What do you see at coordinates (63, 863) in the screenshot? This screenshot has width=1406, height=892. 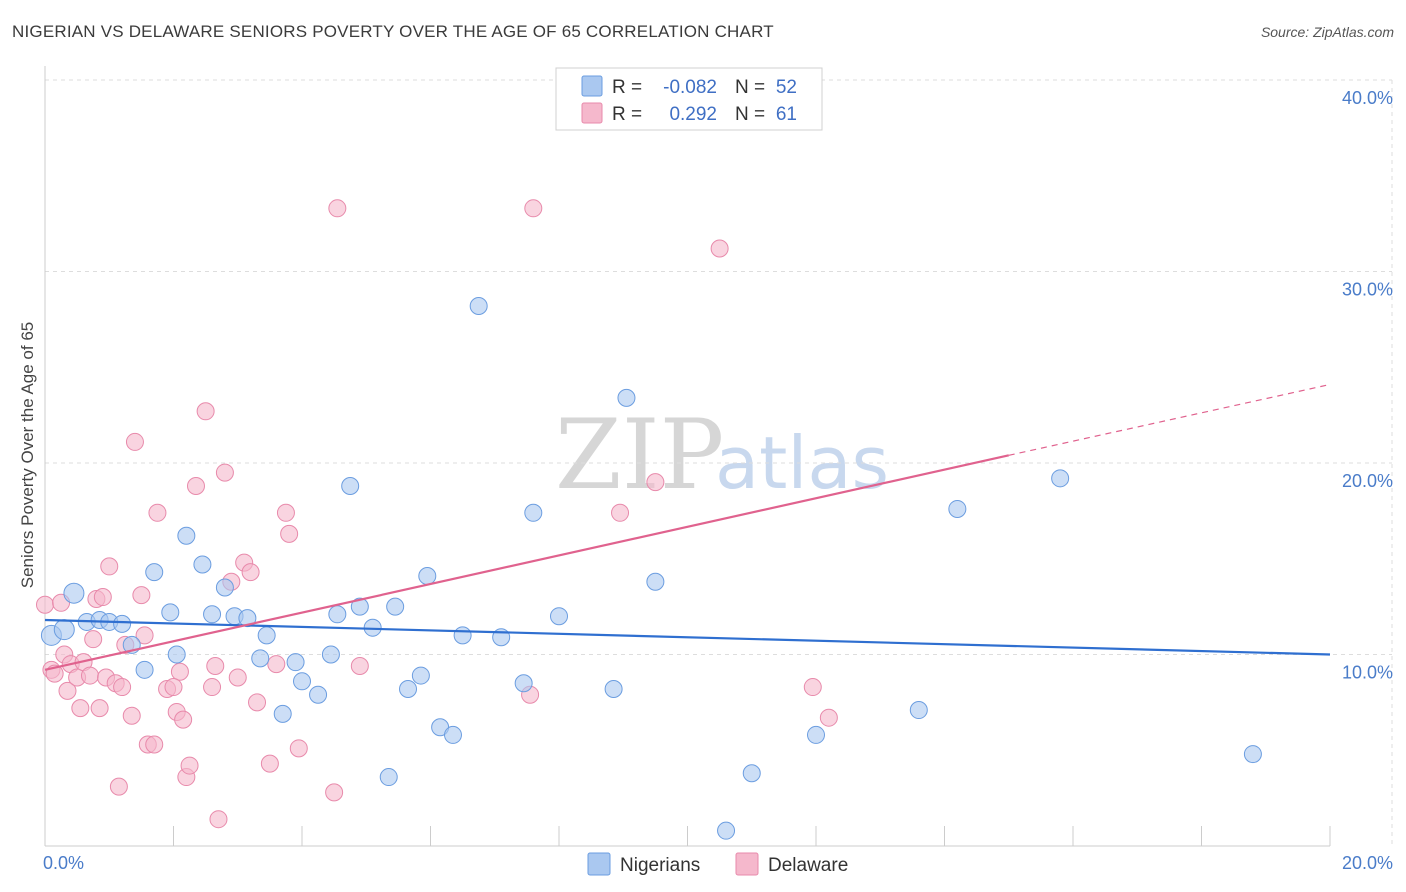 I see `x-tick-label-min: 0.0%` at bounding box center [63, 863].